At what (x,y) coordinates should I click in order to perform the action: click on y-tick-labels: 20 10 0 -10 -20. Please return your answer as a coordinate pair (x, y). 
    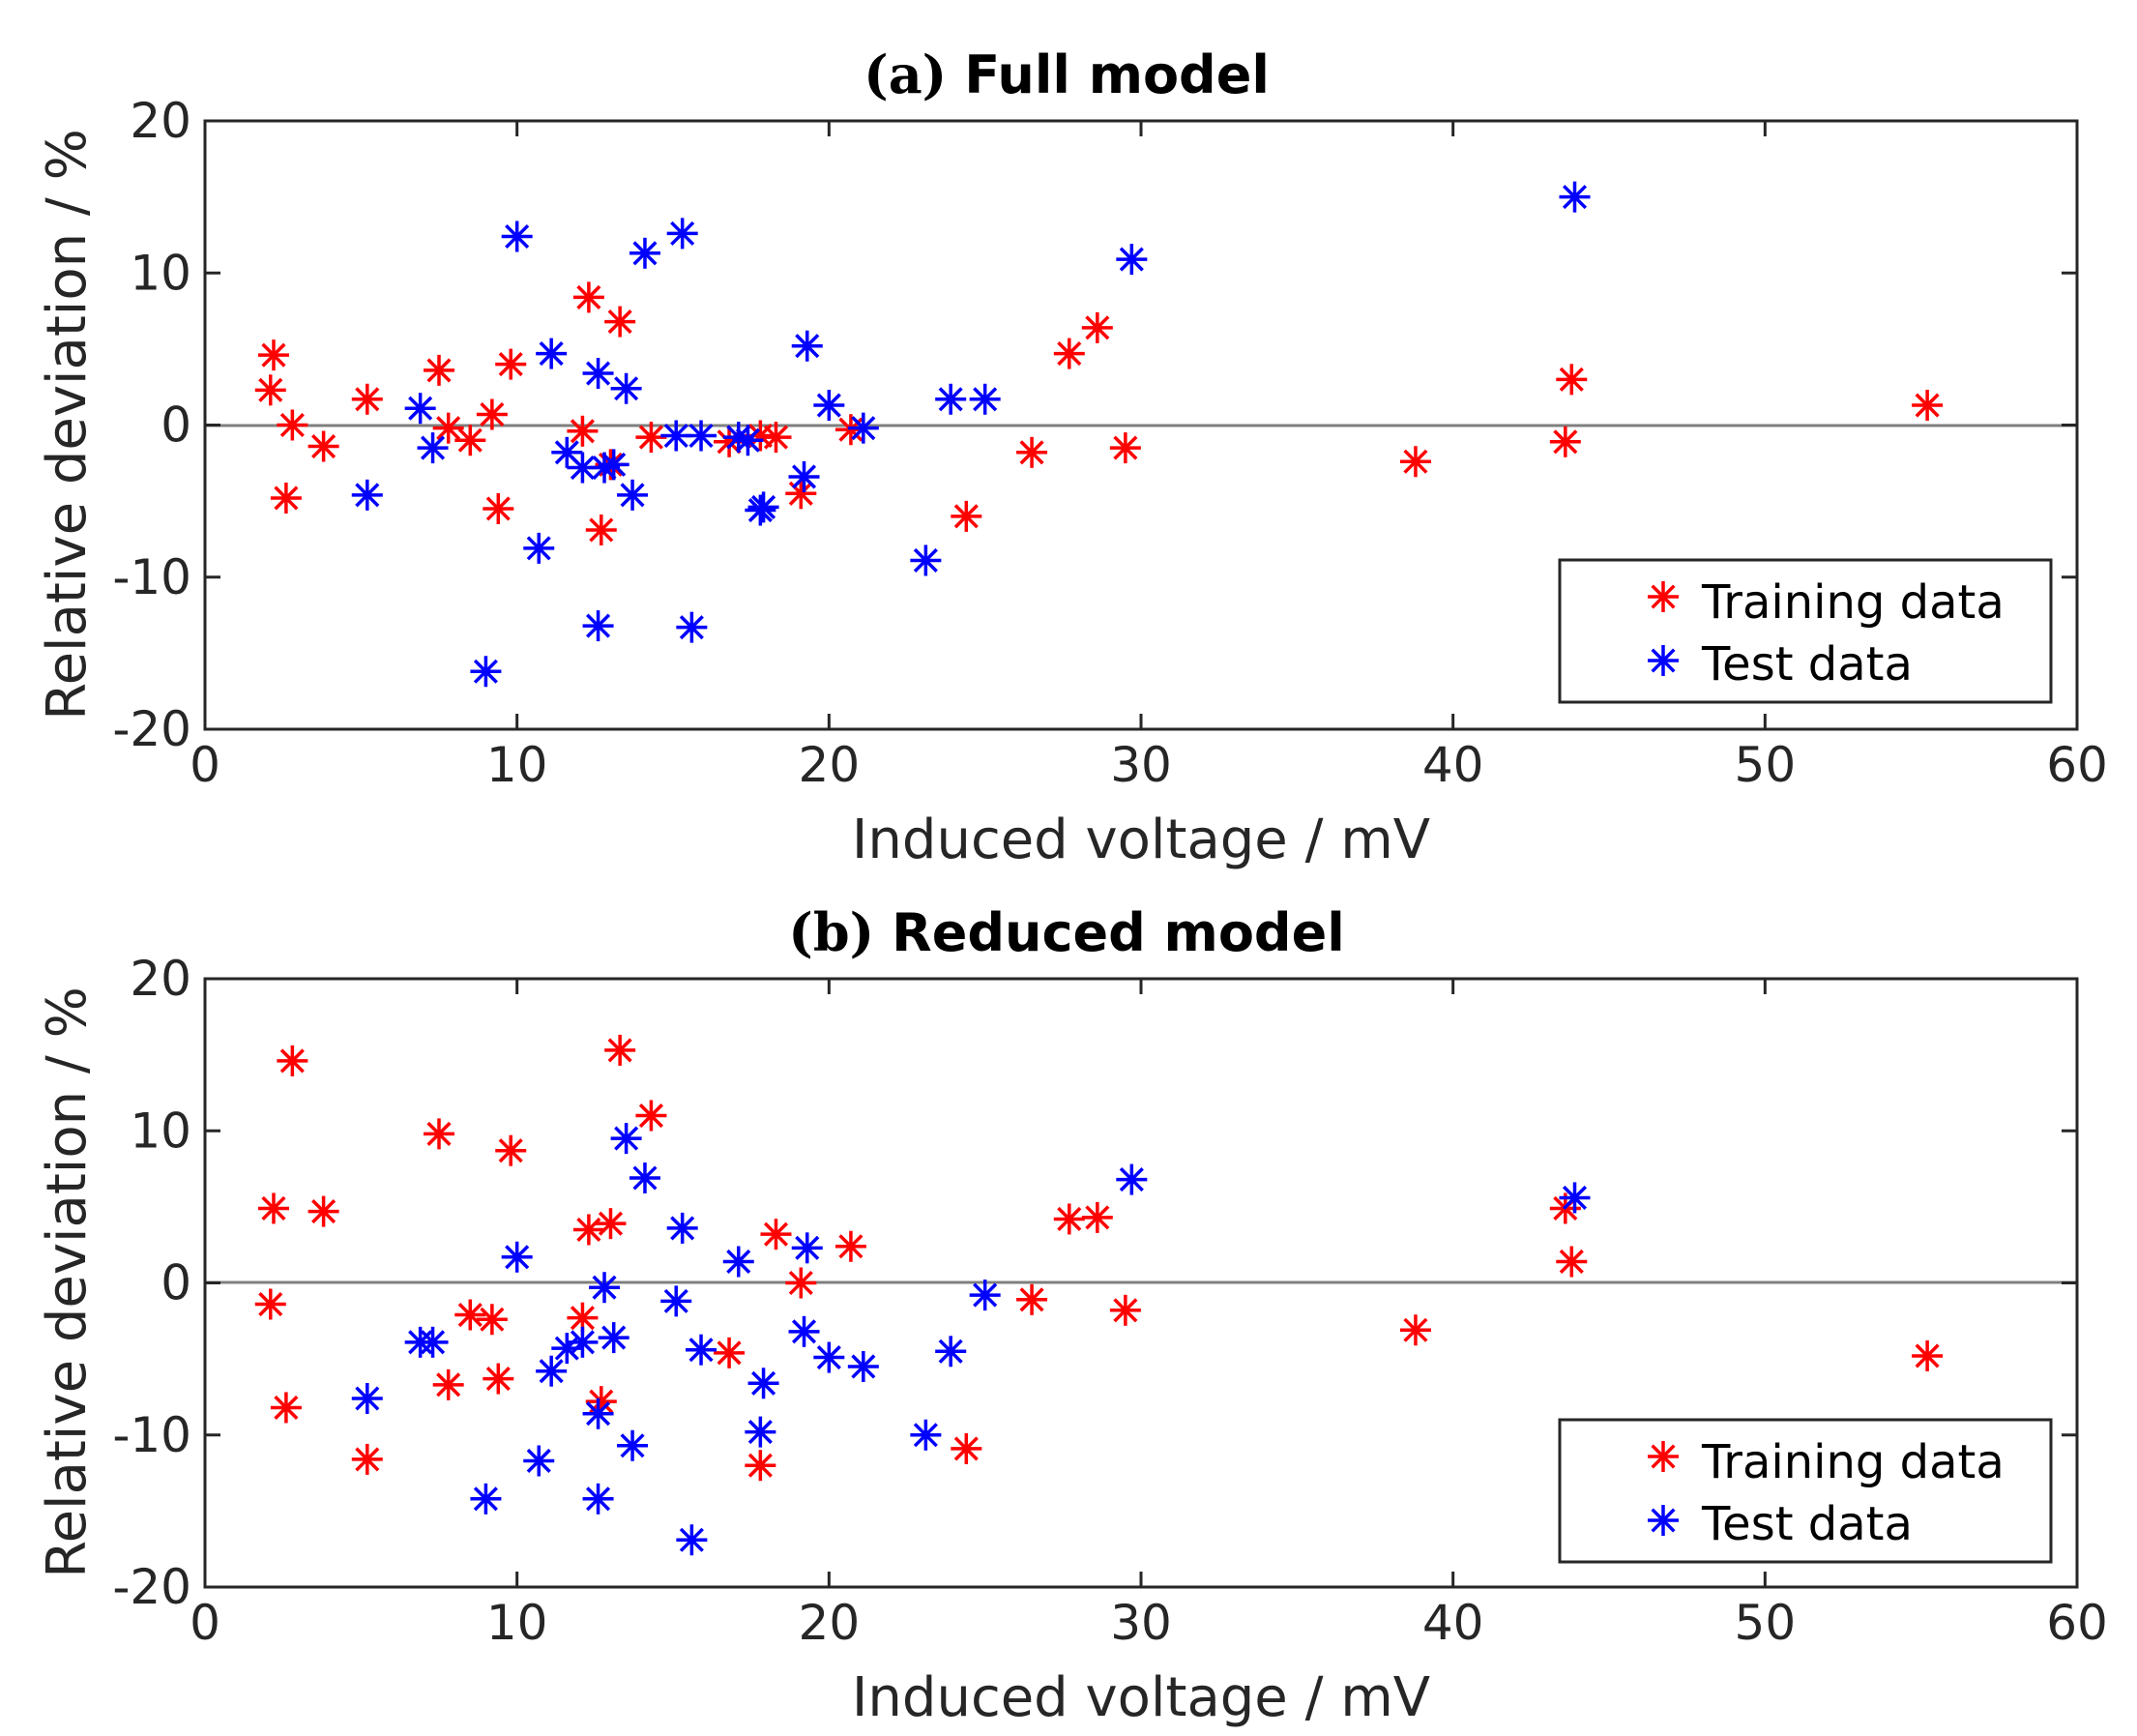
    Looking at the image, I should click on (151, 425).